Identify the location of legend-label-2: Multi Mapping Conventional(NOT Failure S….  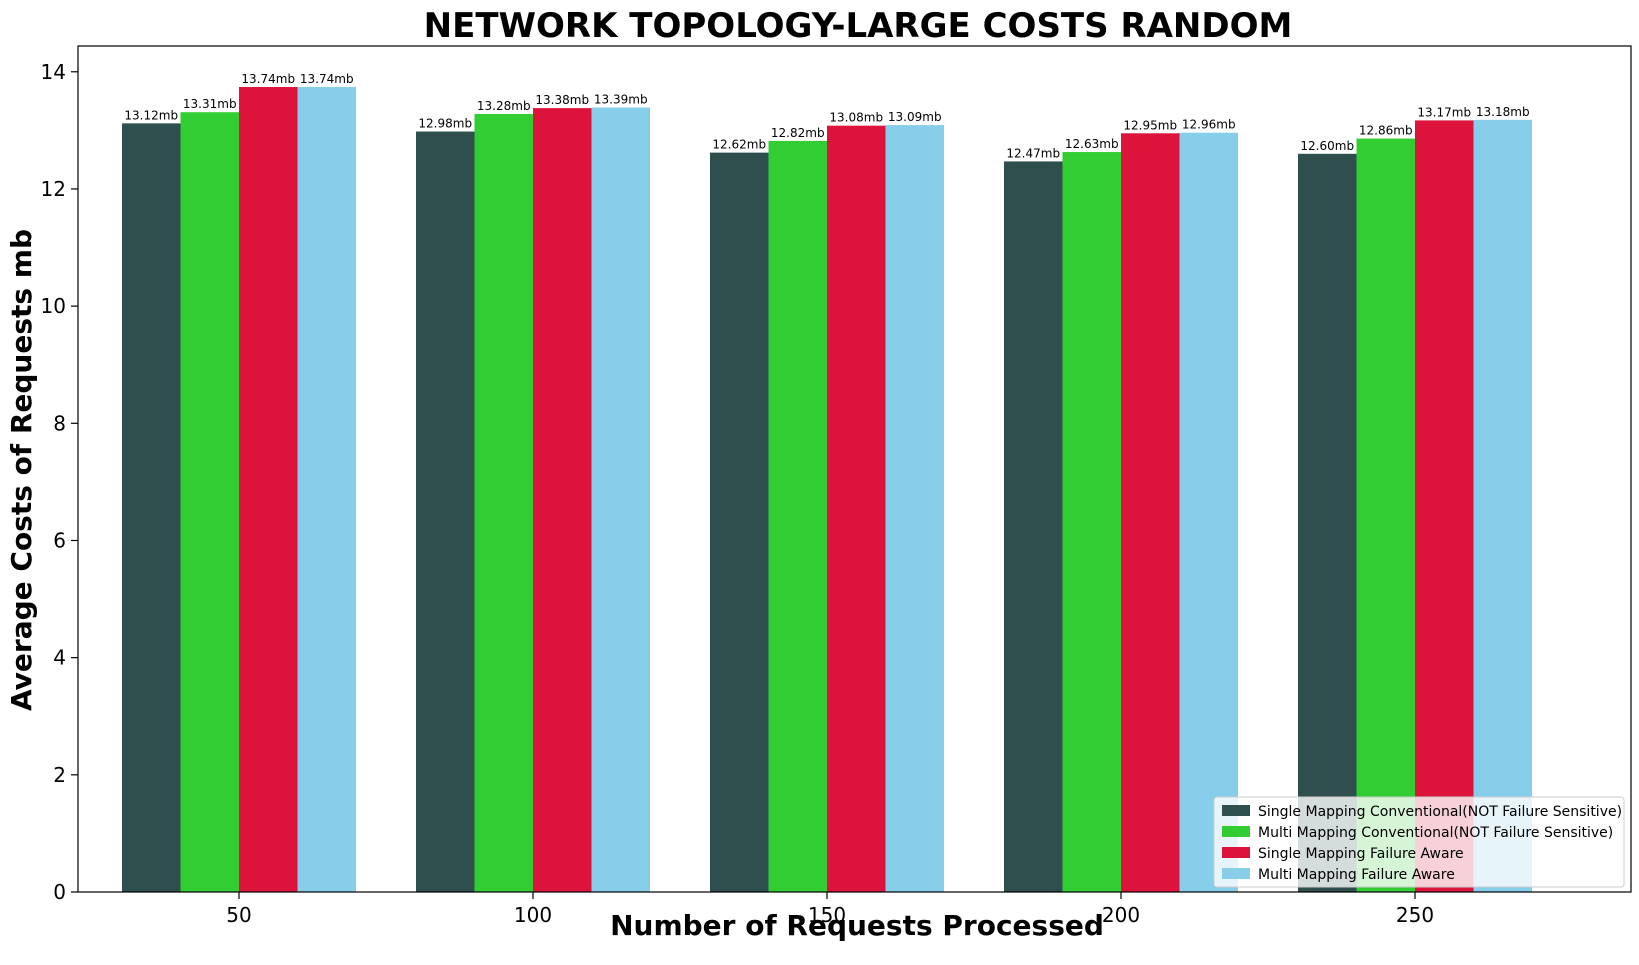
(1435, 833).